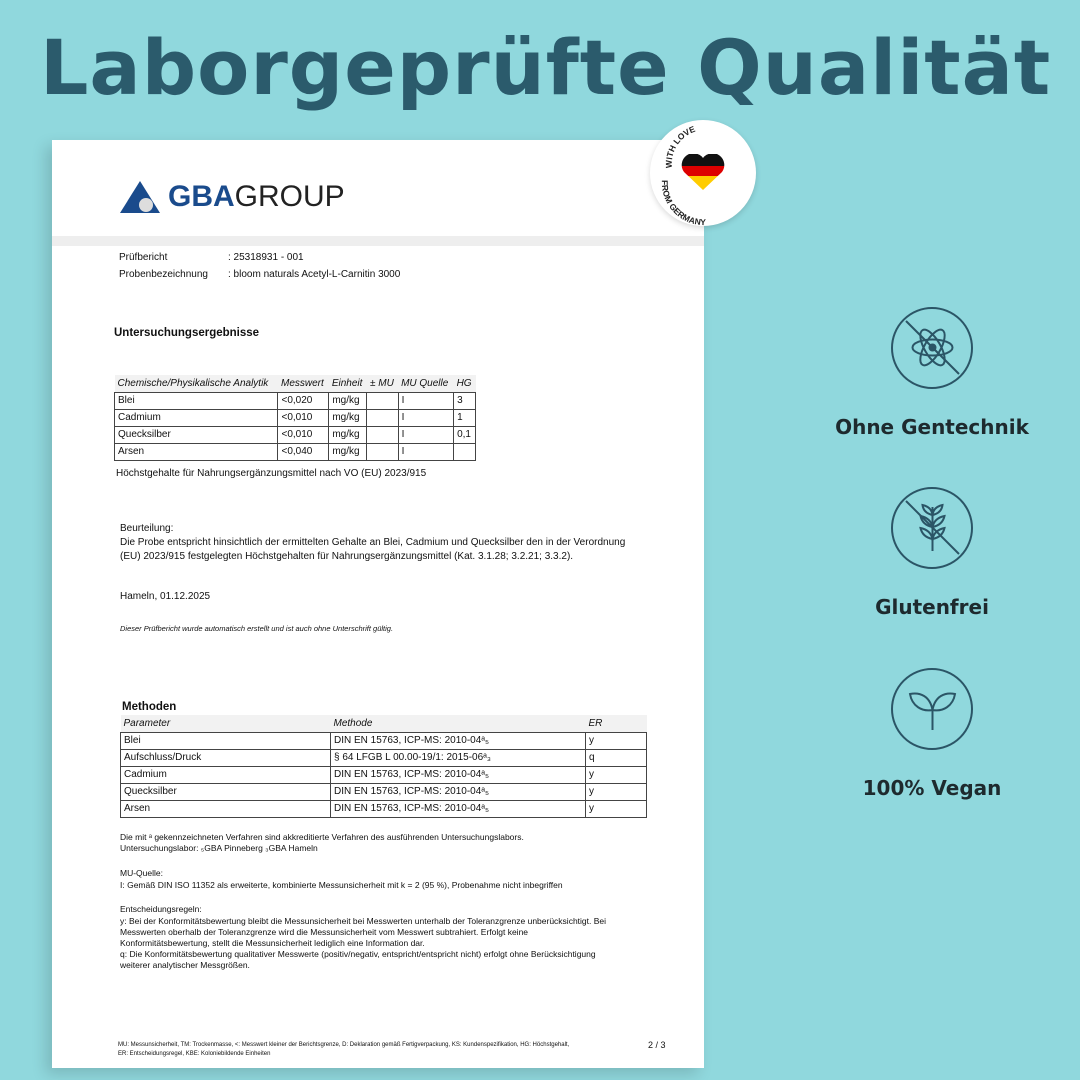 This screenshot has height=1080, width=1080. Describe the element at coordinates (657, 1045) in the screenshot. I see `page-number: 2 / 3` at that location.